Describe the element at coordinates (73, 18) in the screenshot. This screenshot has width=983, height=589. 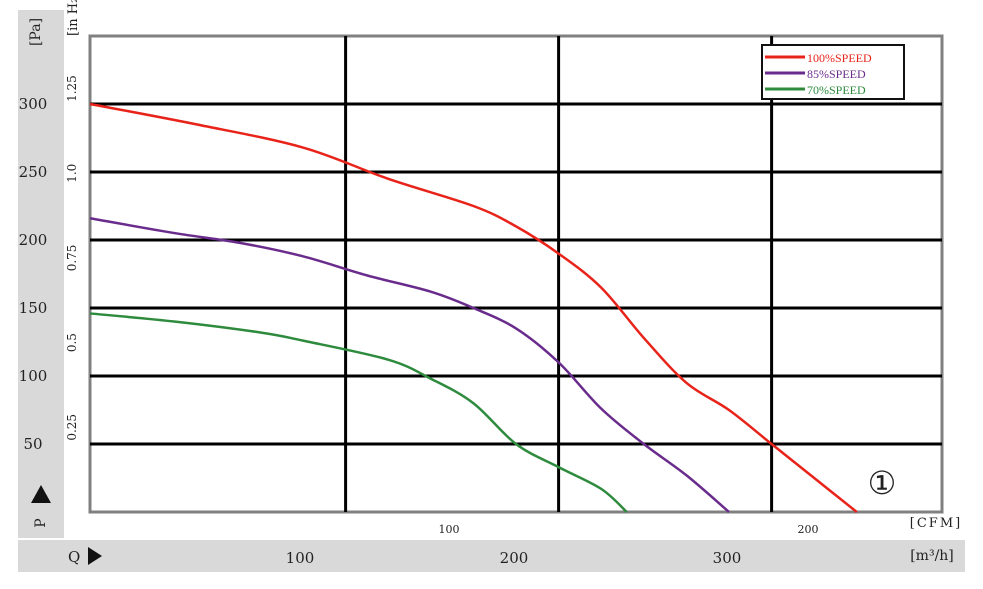
I see `y-secondary-label: [in H₂O]` at that location.